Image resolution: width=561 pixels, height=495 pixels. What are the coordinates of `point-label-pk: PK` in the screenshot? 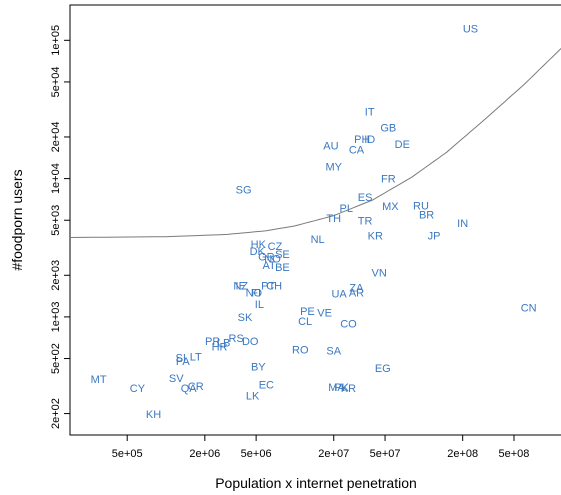 It's located at (341, 388).